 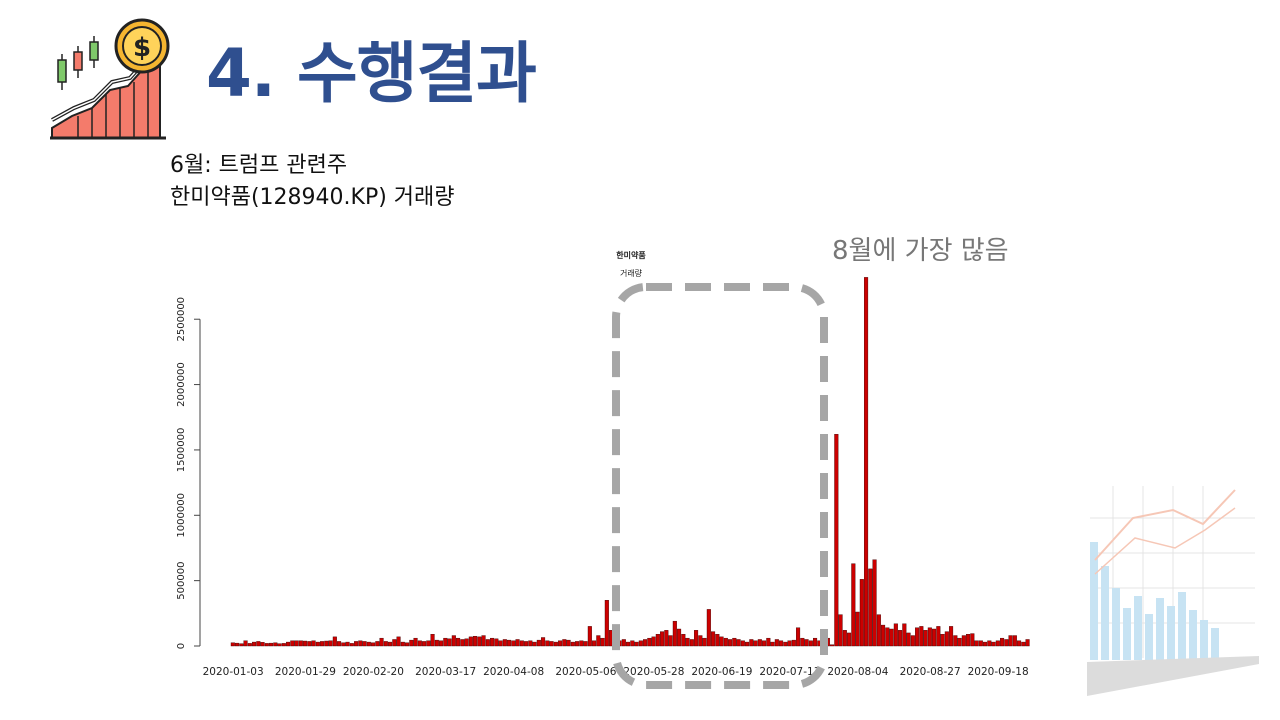 What do you see at coordinates (857, 672) in the screenshot?
I see `x-tick-label: 2020-08-04` at bounding box center [857, 672].